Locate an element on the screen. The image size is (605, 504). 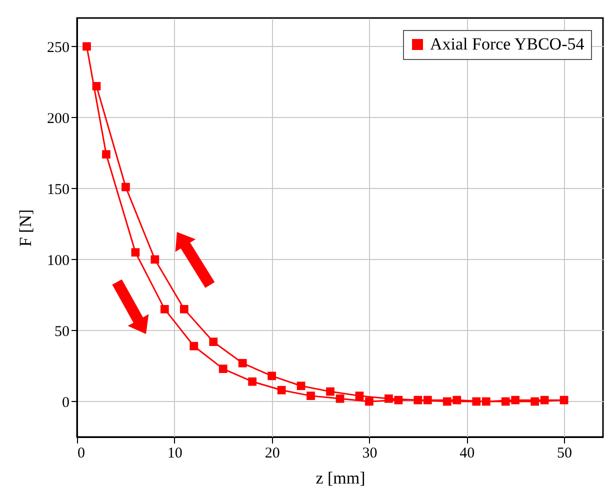
x-tick-label: 0 is located at coordinates (81, 454).